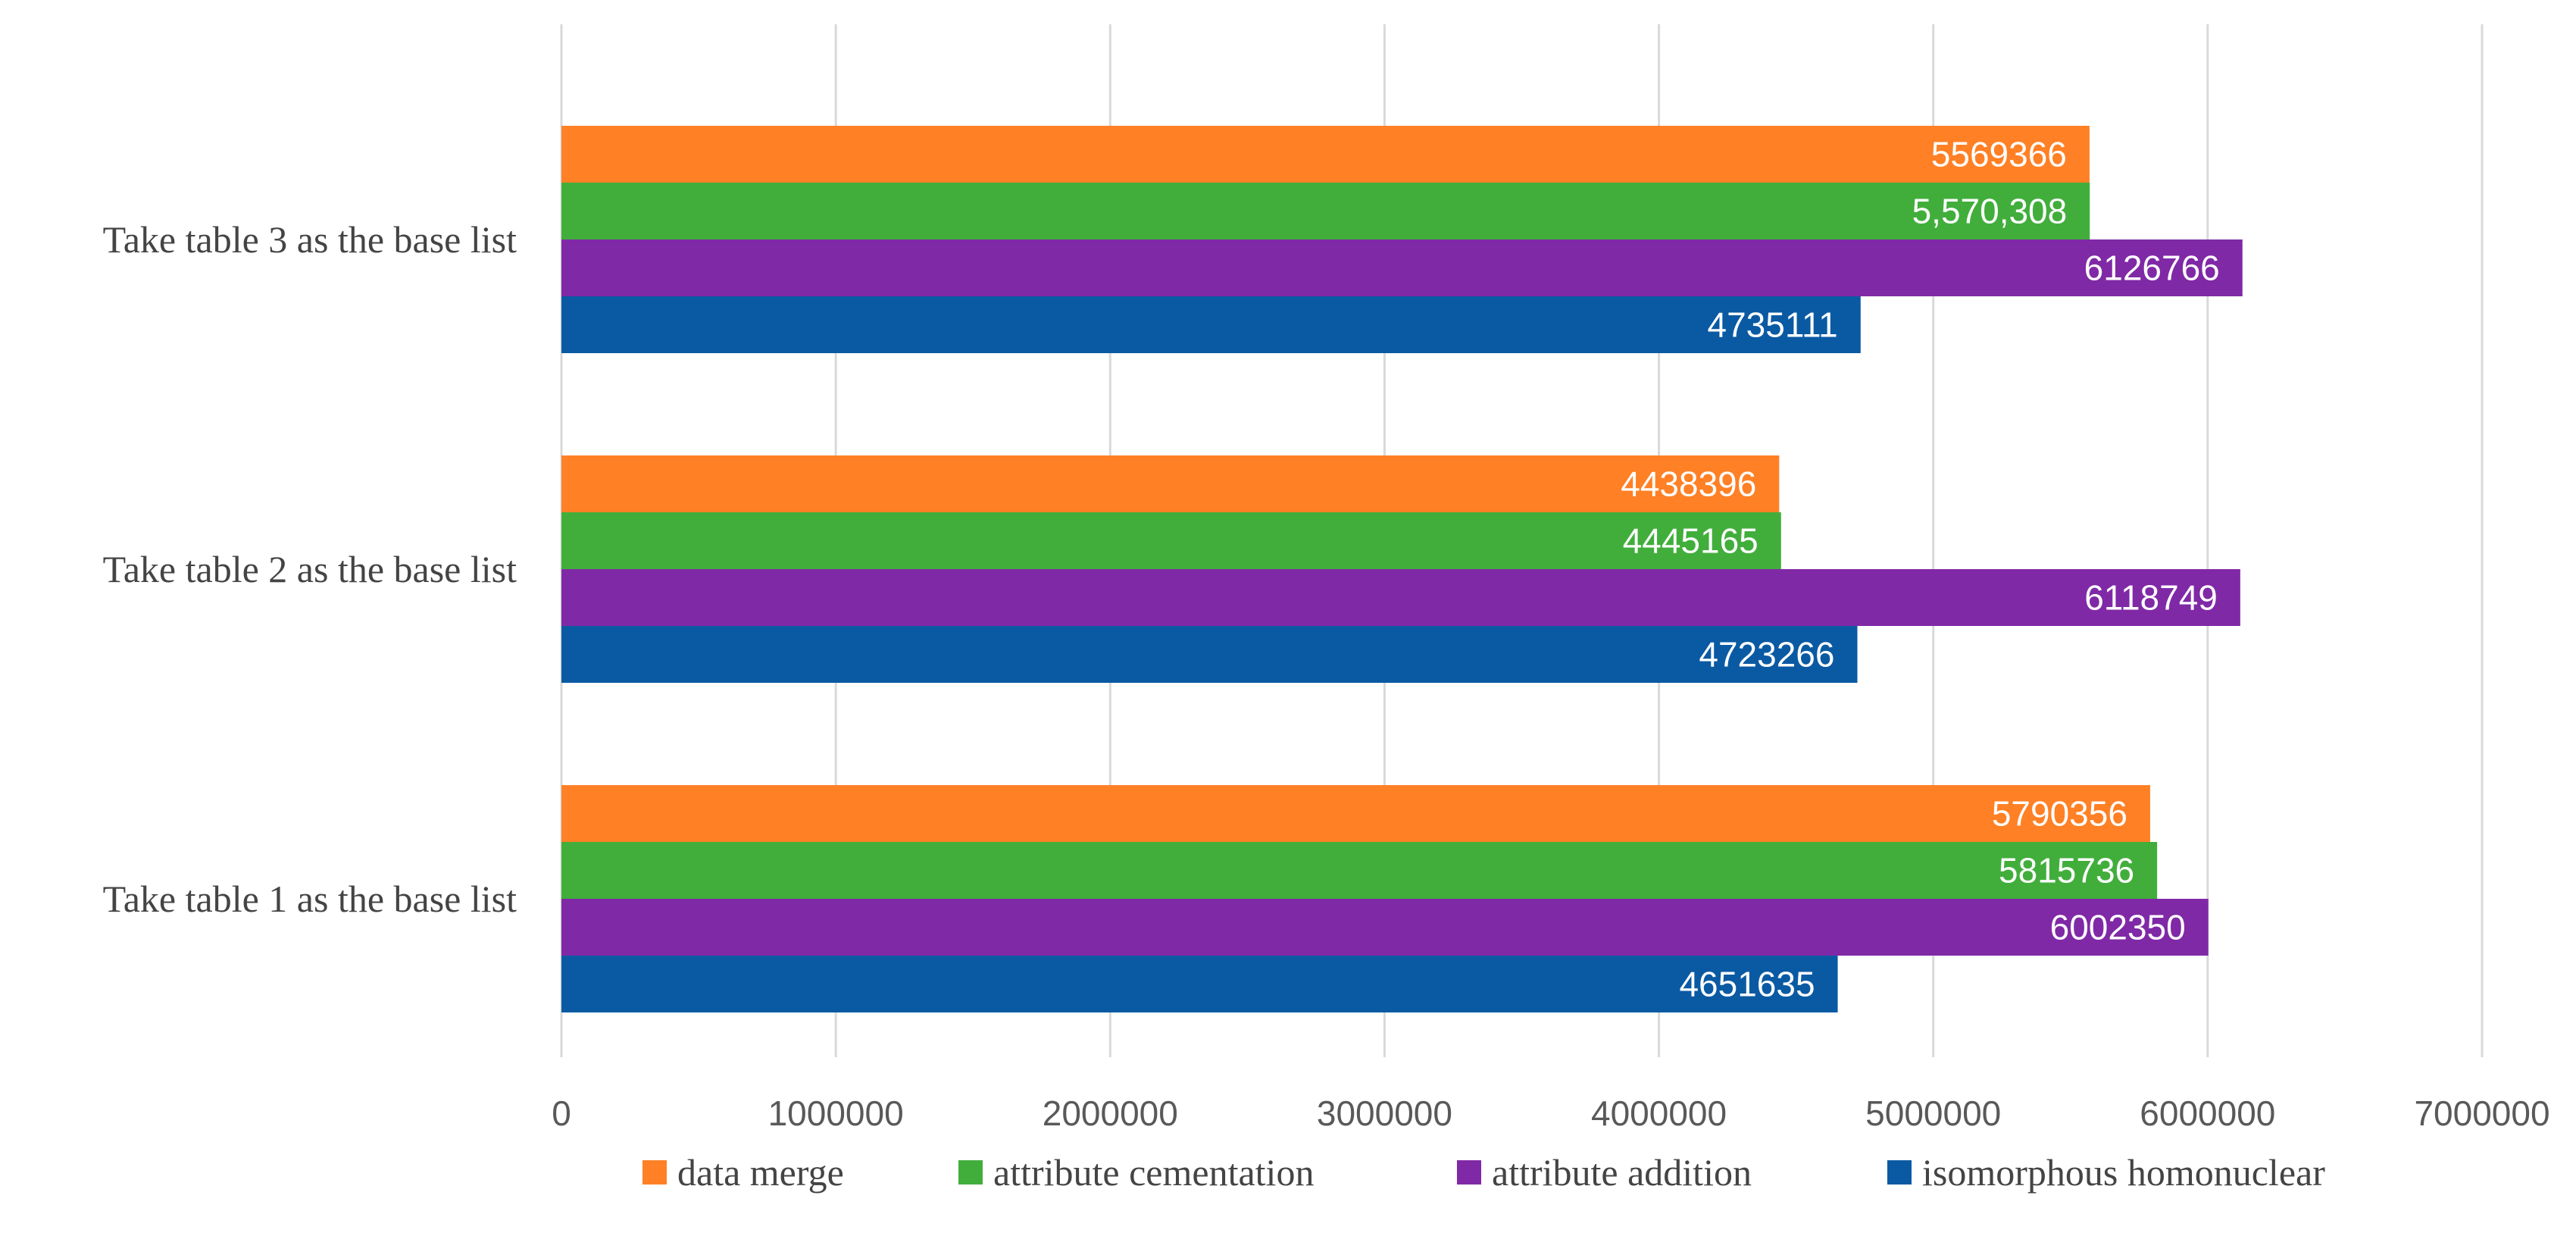 This screenshot has width=2576, height=1233. Describe the element at coordinates (2482, 1113) in the screenshot. I see `x-tick-label: 7000000` at that location.